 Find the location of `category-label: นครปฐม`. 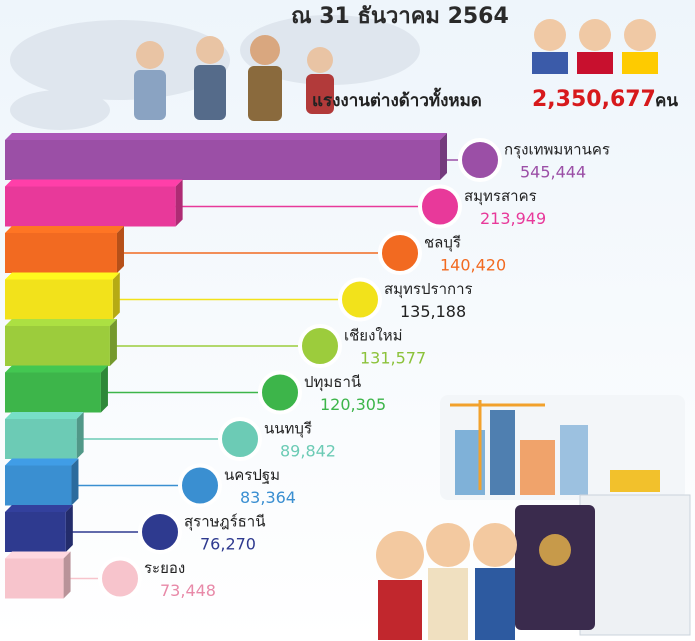

category-label: นครปฐม is located at coordinates (252, 475).